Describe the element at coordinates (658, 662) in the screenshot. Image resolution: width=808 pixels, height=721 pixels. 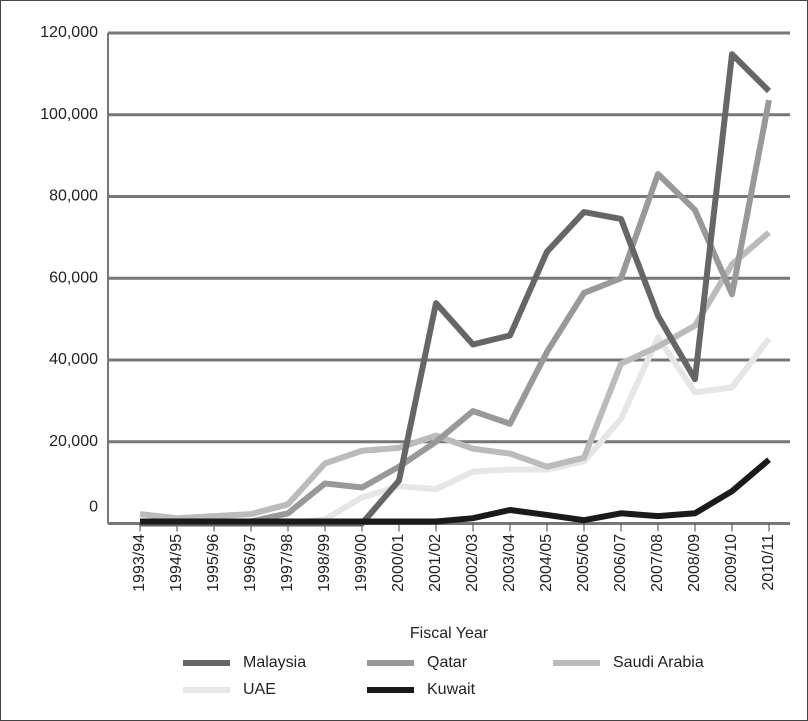
I see `legend-label: Saudi Arabia` at that location.